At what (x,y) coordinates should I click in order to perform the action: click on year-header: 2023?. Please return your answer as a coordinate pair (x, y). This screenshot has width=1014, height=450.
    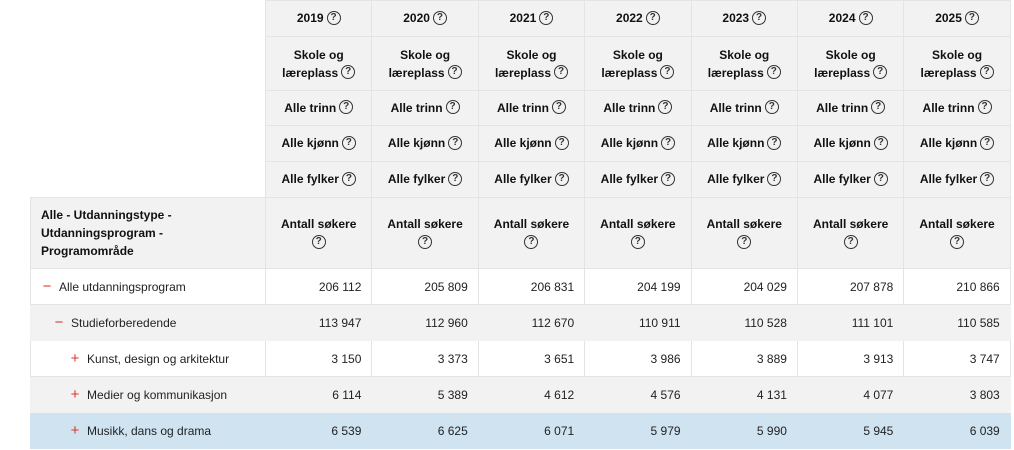
    Looking at the image, I should click on (744, 18).